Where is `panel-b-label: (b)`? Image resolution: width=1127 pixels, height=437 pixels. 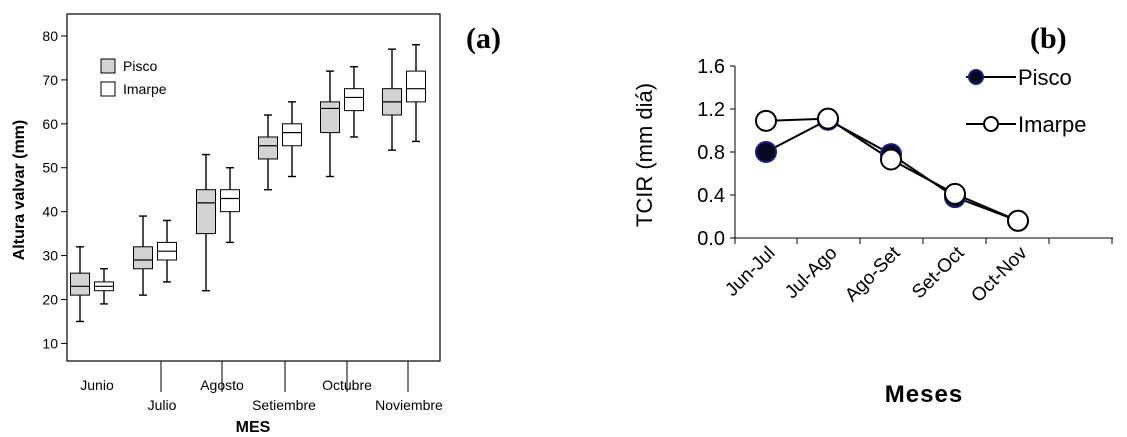
panel-b-label: (b) is located at coordinates (1048, 38).